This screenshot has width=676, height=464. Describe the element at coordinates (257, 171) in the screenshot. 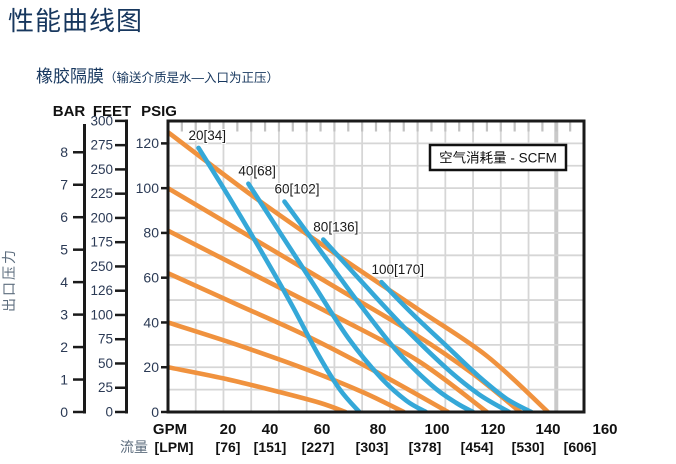

I see `air-curve-label: 40[68]` at that location.